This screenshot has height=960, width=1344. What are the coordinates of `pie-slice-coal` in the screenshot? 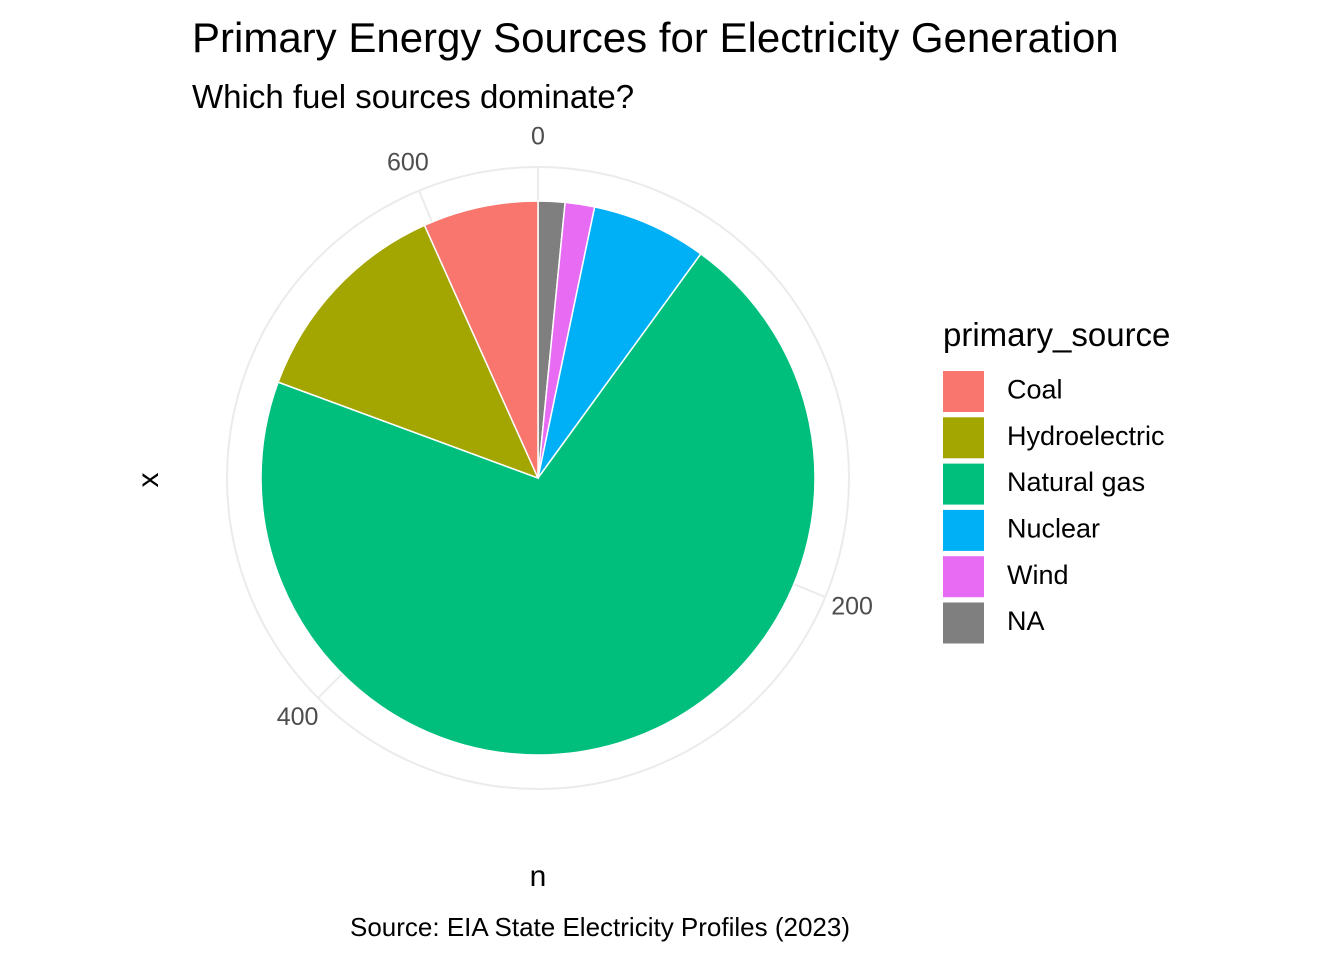 It's located at (481, 339).